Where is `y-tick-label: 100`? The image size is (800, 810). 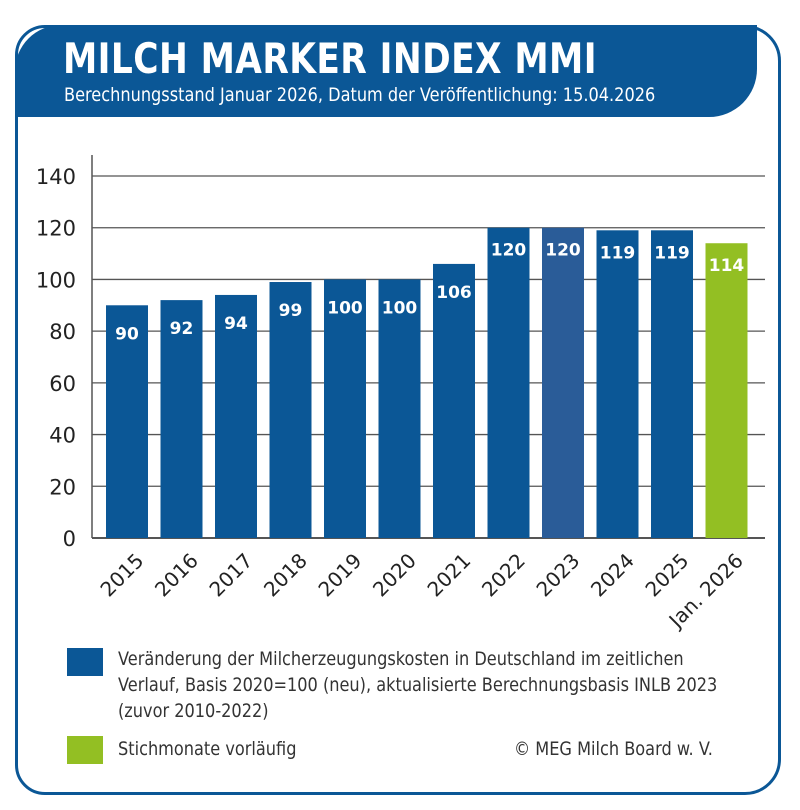
y-tick-label: 100 is located at coordinates (56, 280).